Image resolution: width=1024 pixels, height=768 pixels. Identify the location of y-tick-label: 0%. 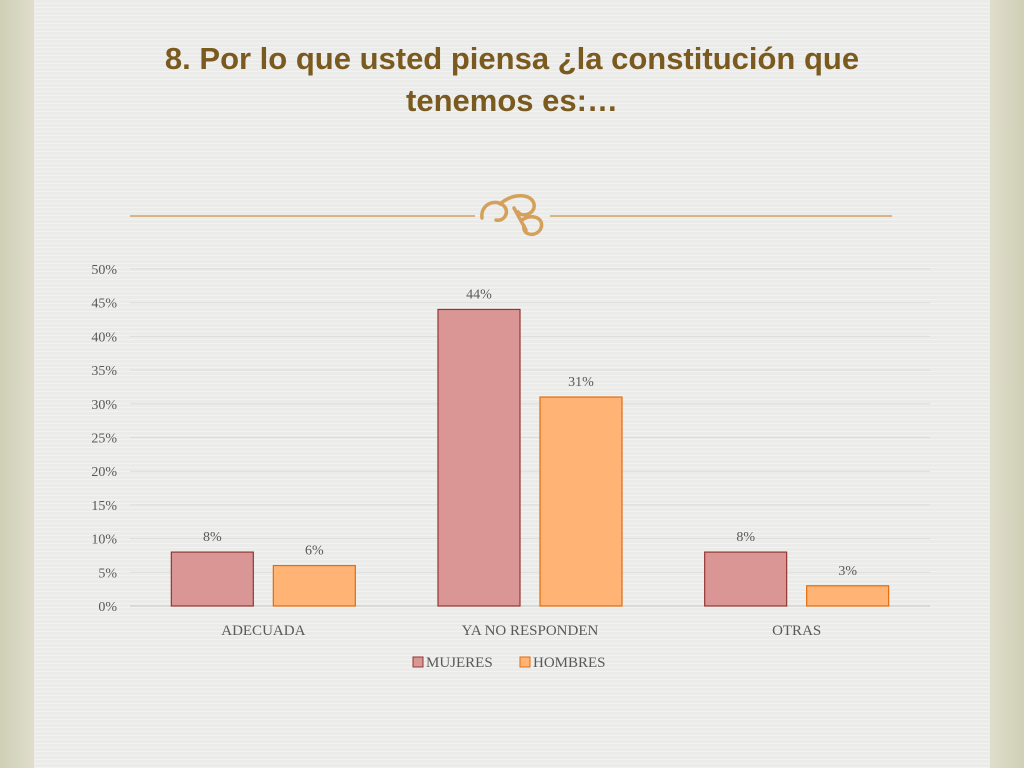
(107, 607).